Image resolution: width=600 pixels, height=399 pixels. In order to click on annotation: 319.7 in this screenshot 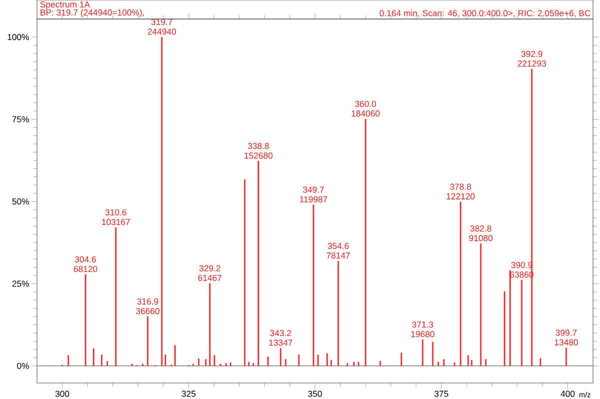, I will do `click(161, 22)`.